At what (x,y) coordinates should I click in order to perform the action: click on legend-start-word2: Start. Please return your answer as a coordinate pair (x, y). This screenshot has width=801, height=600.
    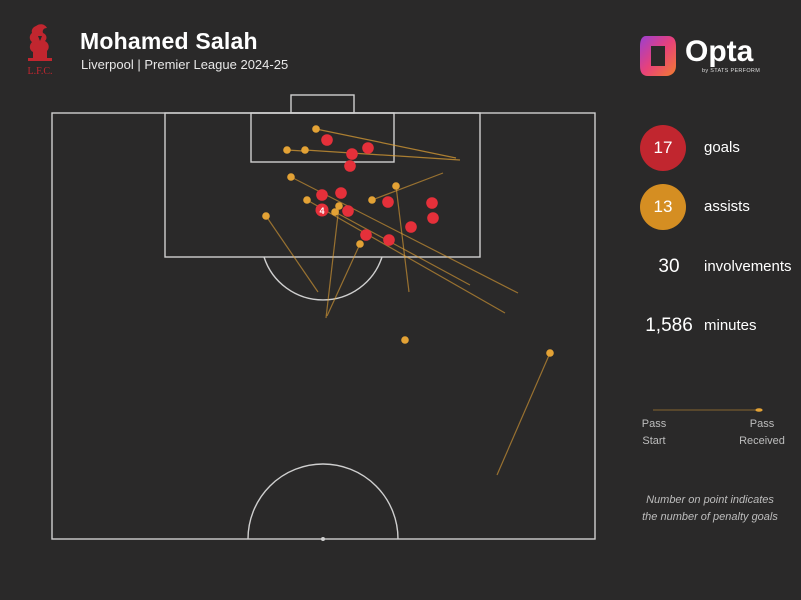
    Looking at the image, I should click on (654, 441).